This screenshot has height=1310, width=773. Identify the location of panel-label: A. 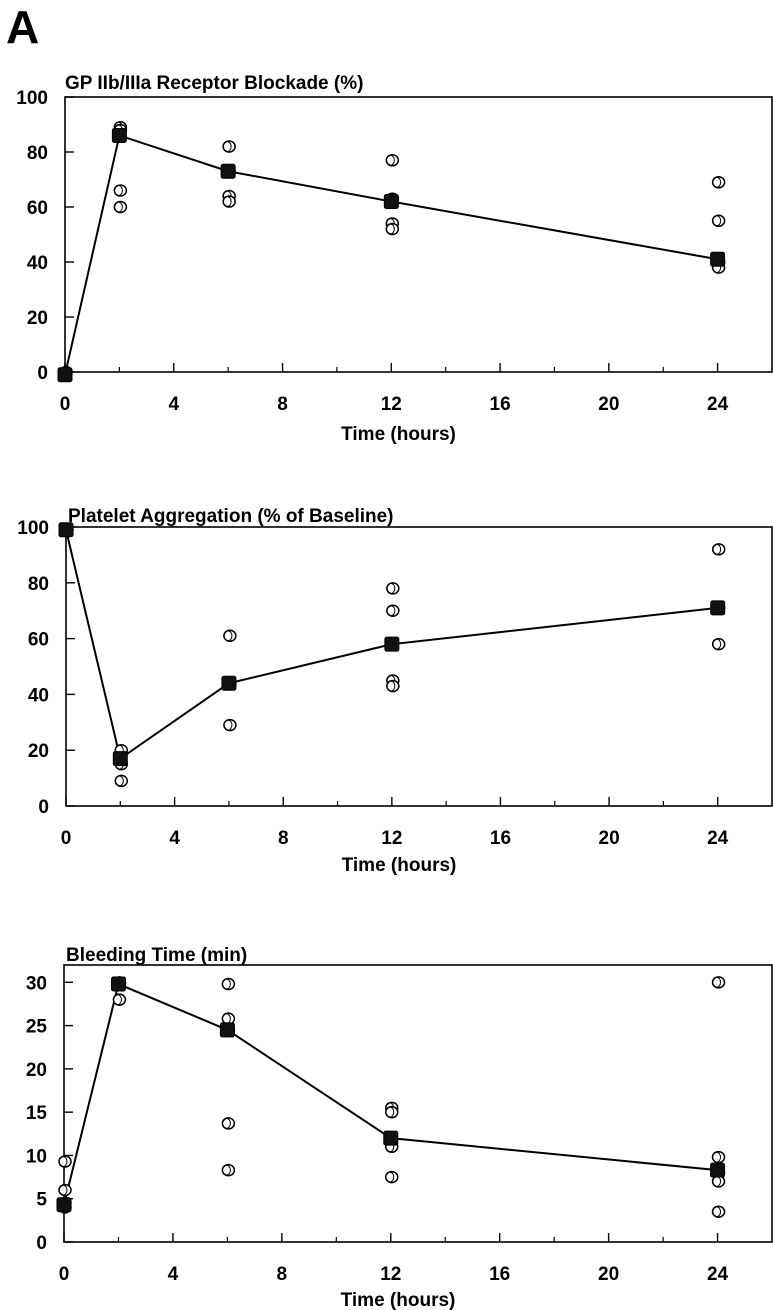
(23, 27).